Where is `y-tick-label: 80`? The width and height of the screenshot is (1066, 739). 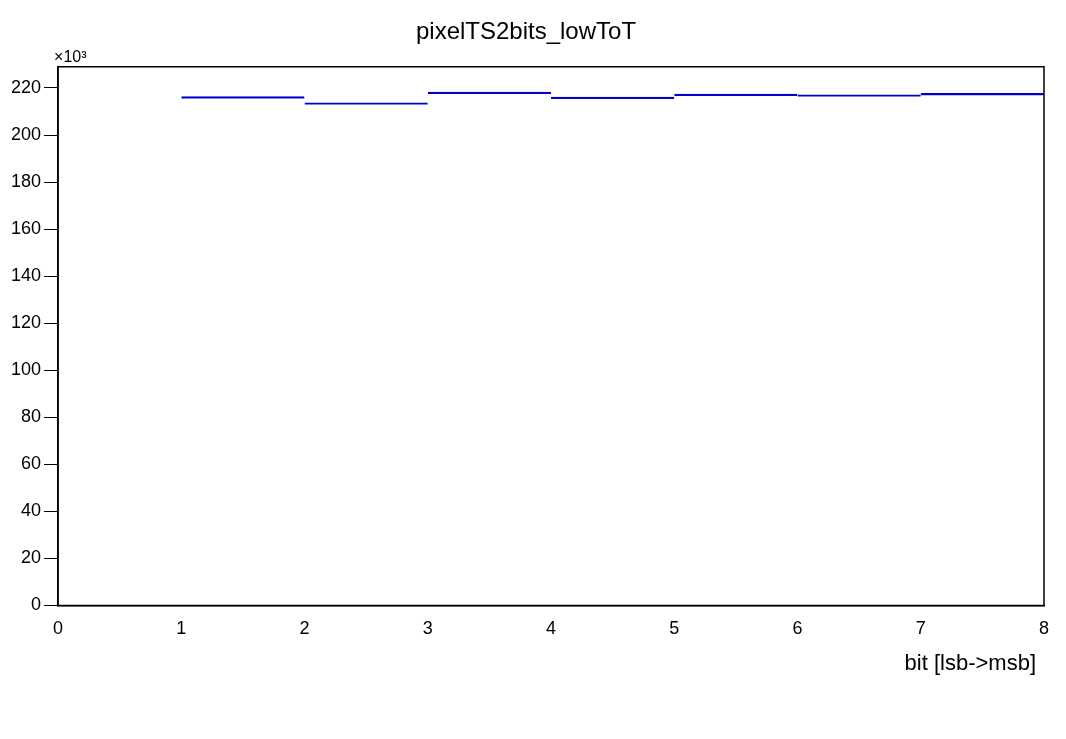
y-tick-label: 80 is located at coordinates (31, 416).